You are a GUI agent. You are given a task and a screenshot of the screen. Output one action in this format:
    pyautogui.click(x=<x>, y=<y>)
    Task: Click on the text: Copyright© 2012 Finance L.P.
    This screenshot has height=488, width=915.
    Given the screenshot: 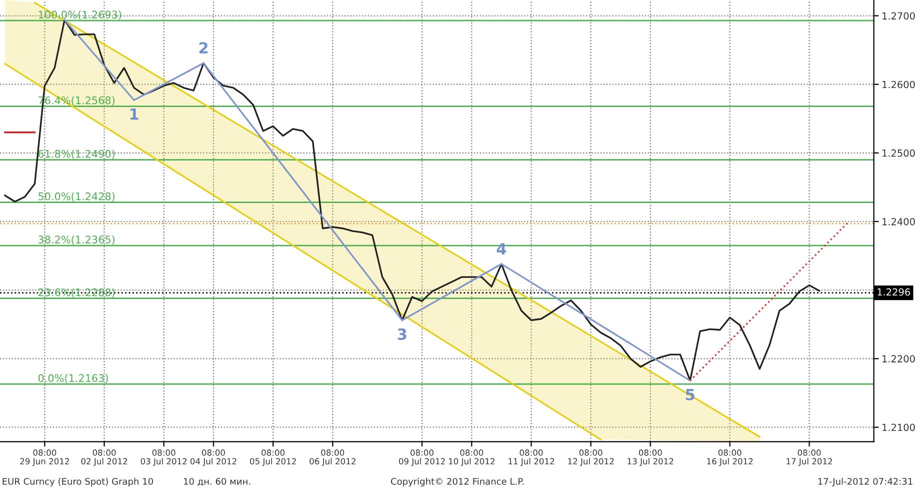 What is the action you would take?
    pyautogui.click(x=457, y=482)
    